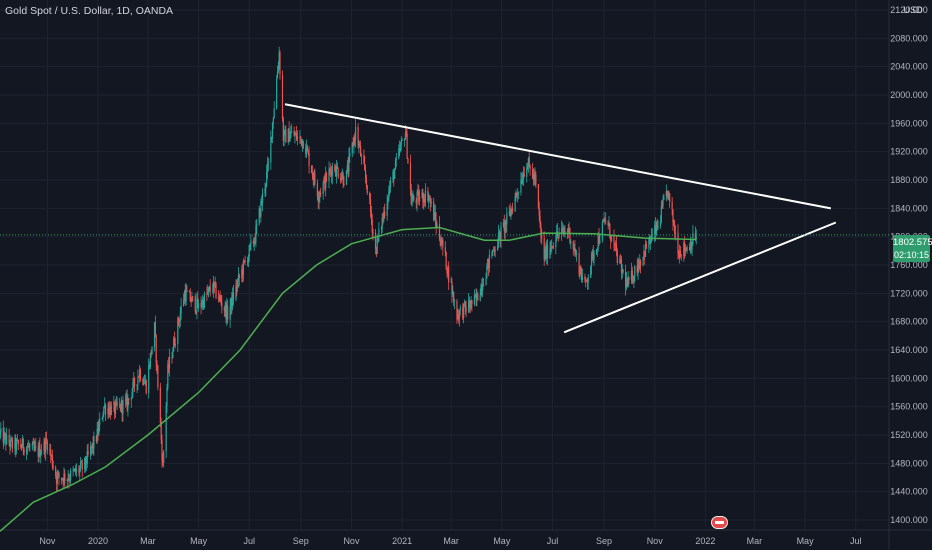 Image resolution: width=932 pixels, height=550 pixels. I want to click on currency-label: USD, so click(913, 10).